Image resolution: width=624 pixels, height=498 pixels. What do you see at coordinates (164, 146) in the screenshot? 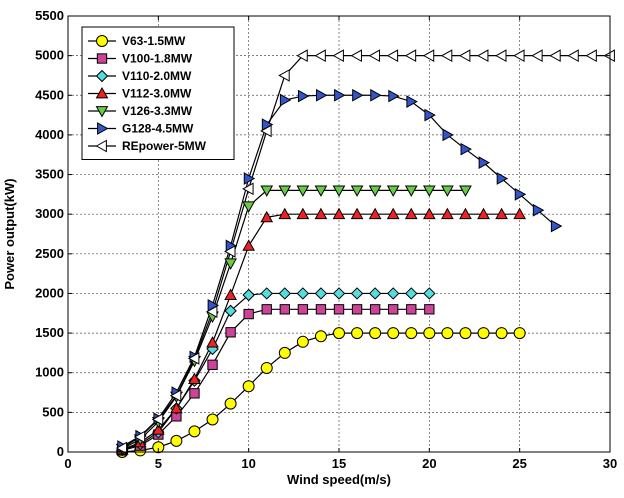
I see `legend-label: REpower-5MW` at bounding box center [164, 146].